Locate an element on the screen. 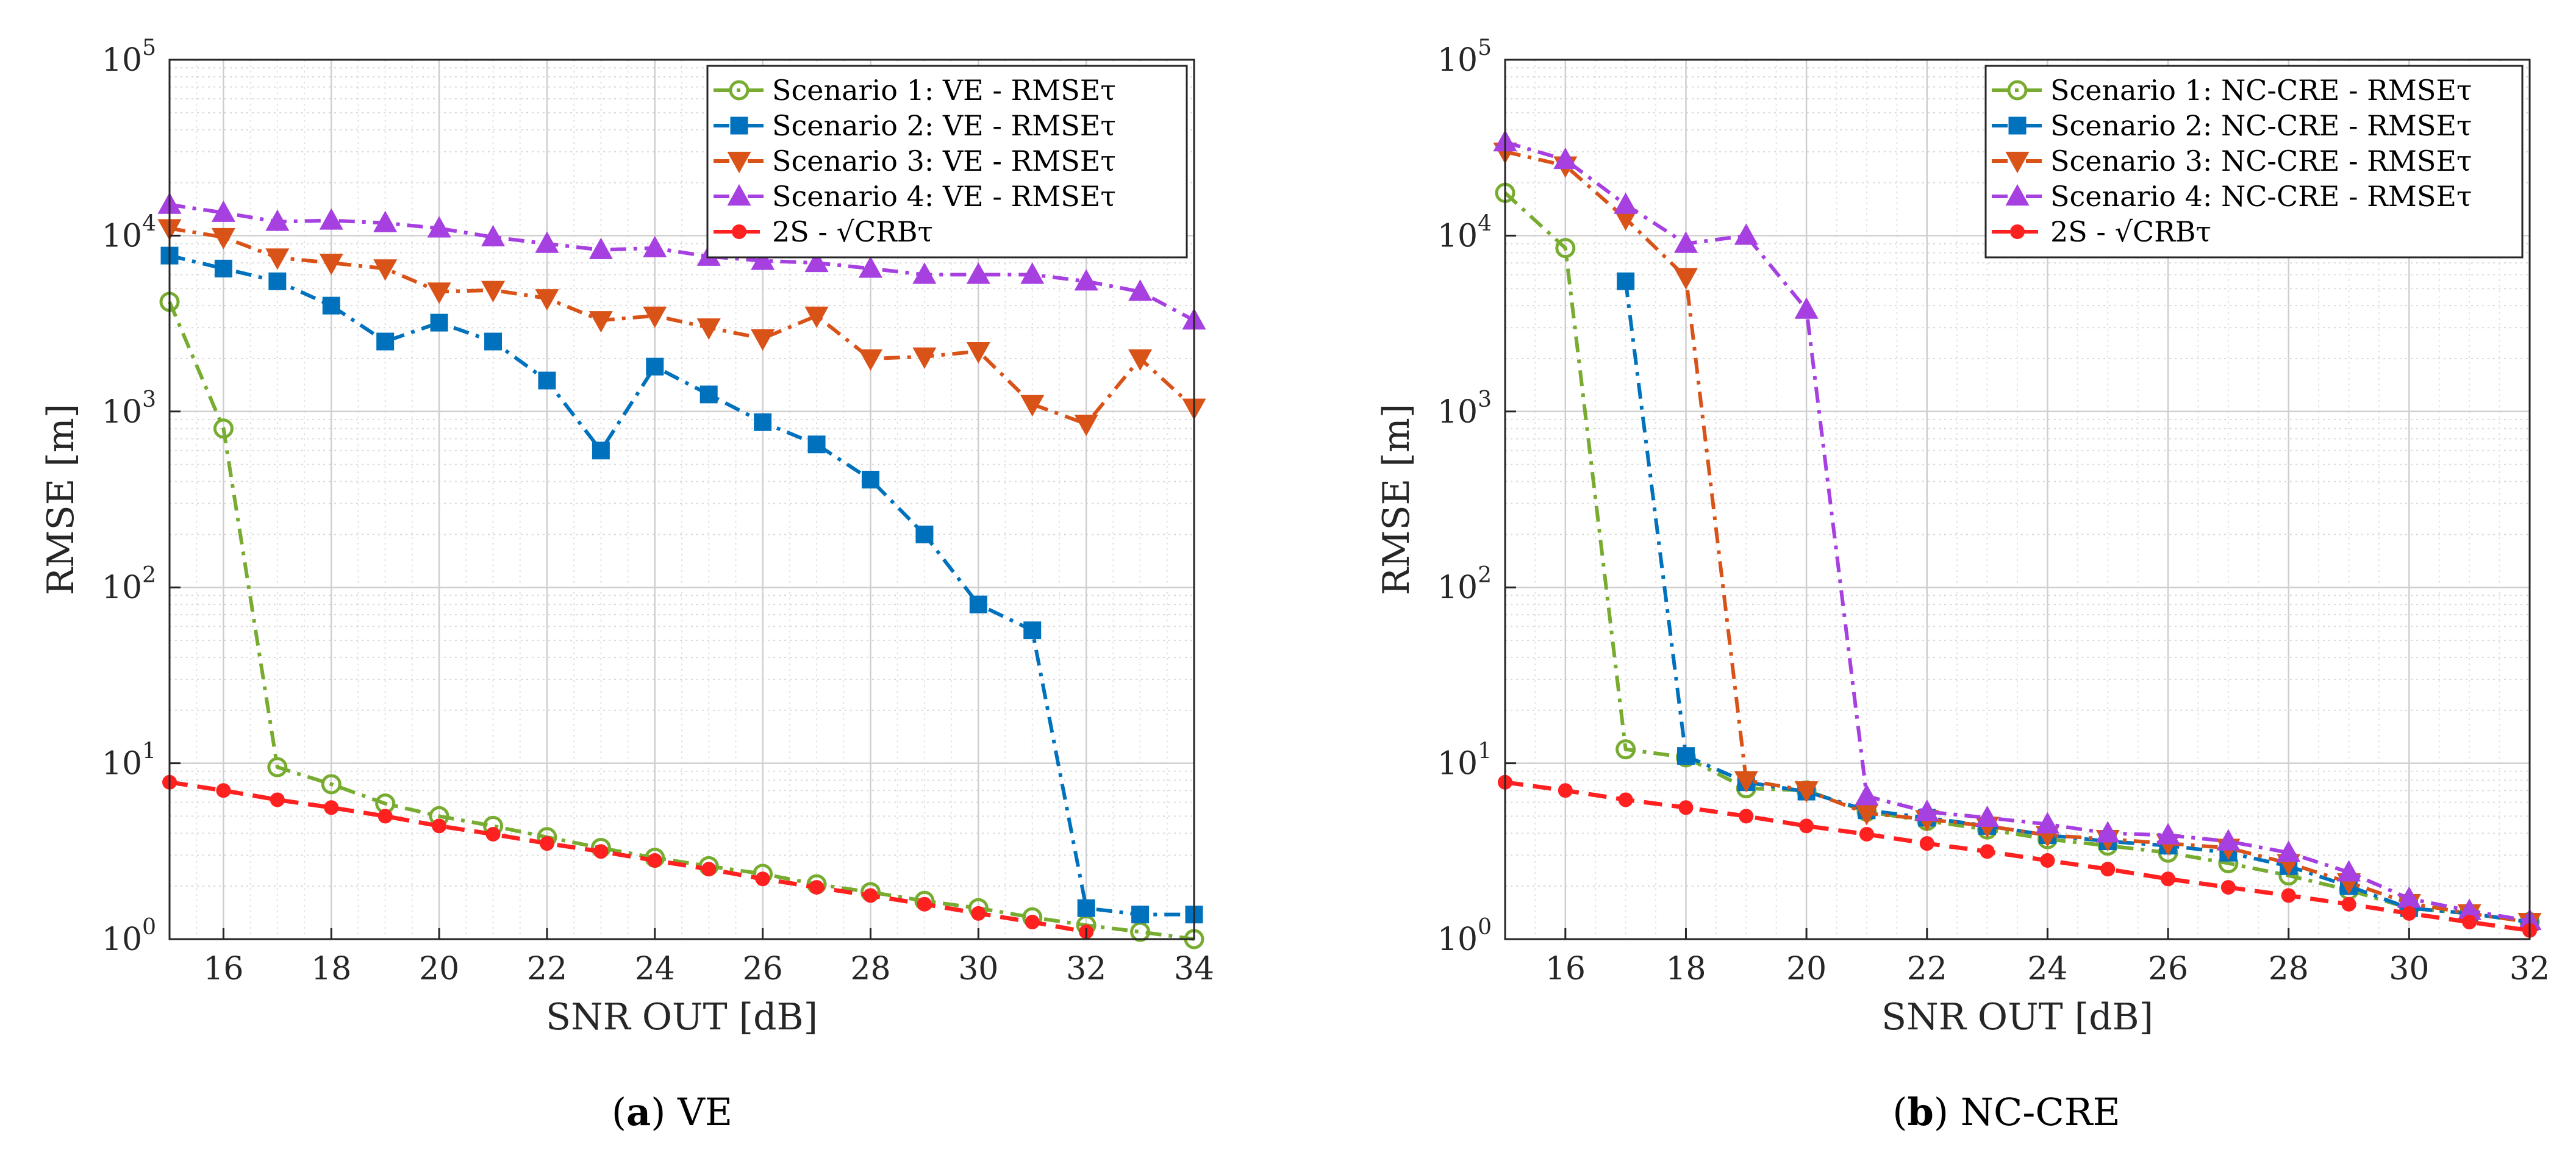 Image resolution: width=2576 pixels, height=1155 pixels. x-tick-label: 24 is located at coordinates (2047, 969).